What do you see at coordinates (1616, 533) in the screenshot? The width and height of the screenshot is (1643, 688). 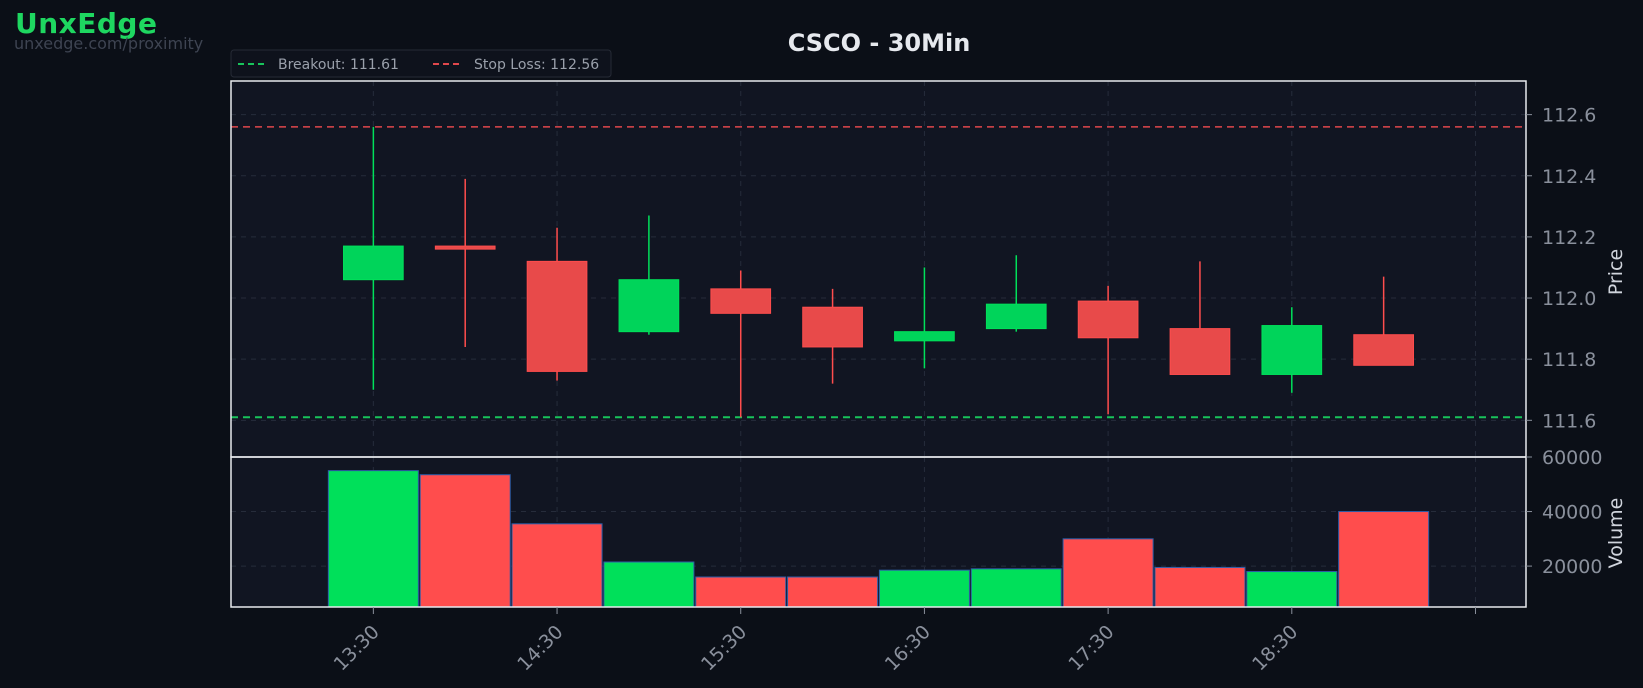 I see `volume-axis-label: Volume` at bounding box center [1616, 533].